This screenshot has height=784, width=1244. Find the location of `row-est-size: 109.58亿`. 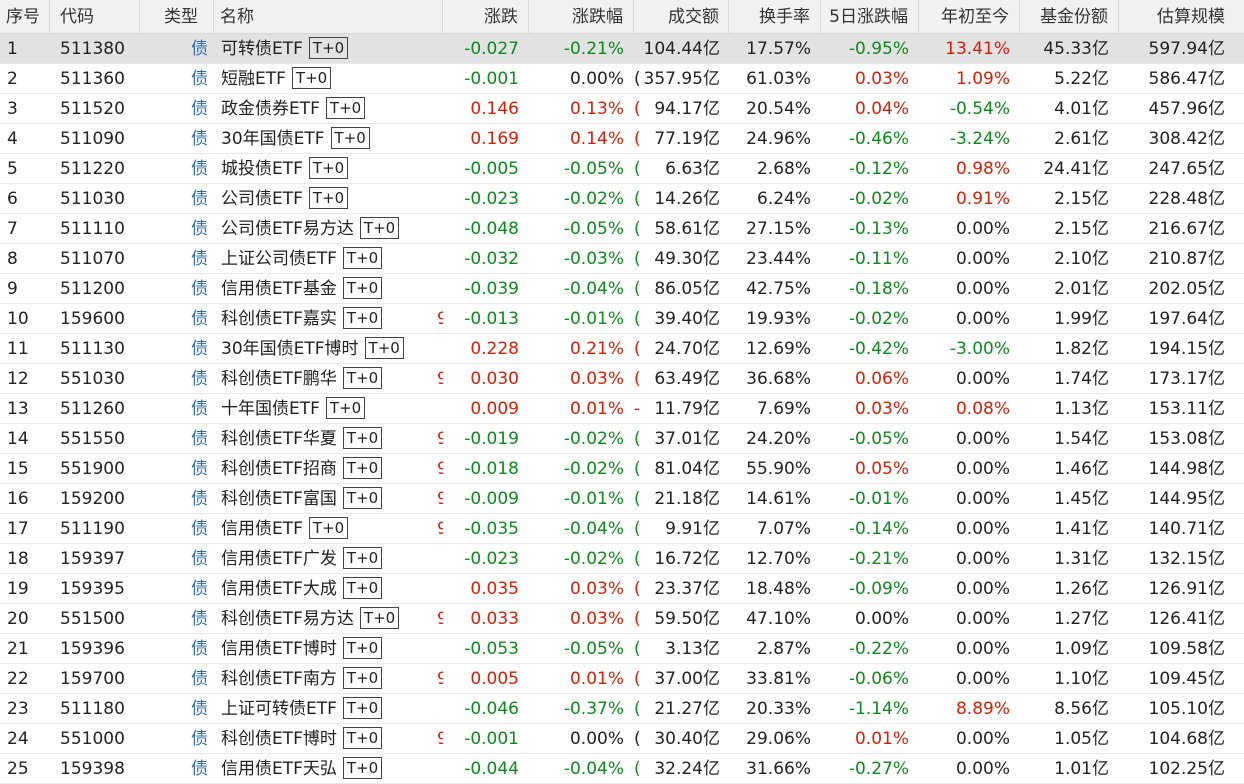

row-est-size: 109.58亿 is located at coordinates (1186, 649).